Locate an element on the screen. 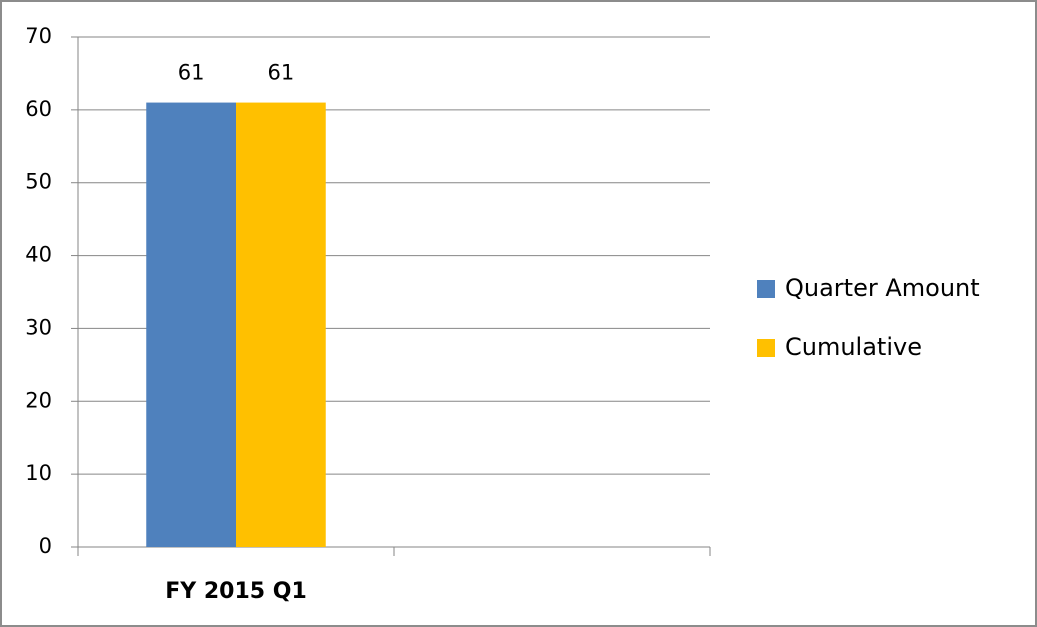  y-tick-label: 30 is located at coordinates (38, 327).